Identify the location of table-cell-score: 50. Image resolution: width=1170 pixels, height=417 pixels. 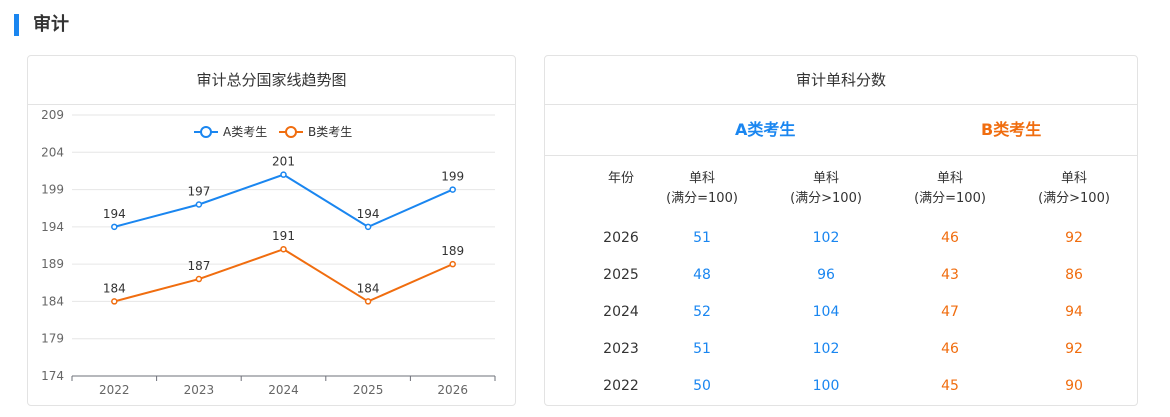
(702, 386).